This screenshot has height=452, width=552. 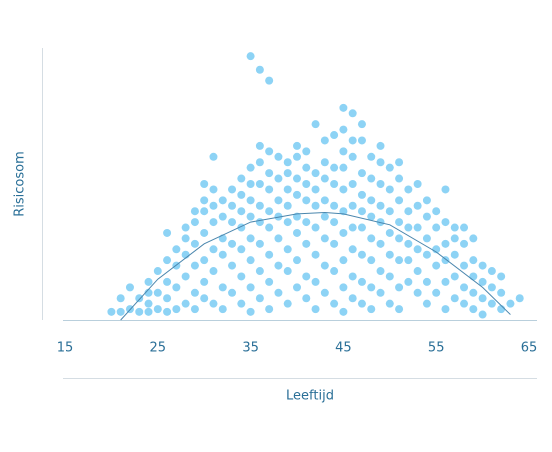 I want to click on y-axis-label: Risicosom, so click(x=20, y=184).